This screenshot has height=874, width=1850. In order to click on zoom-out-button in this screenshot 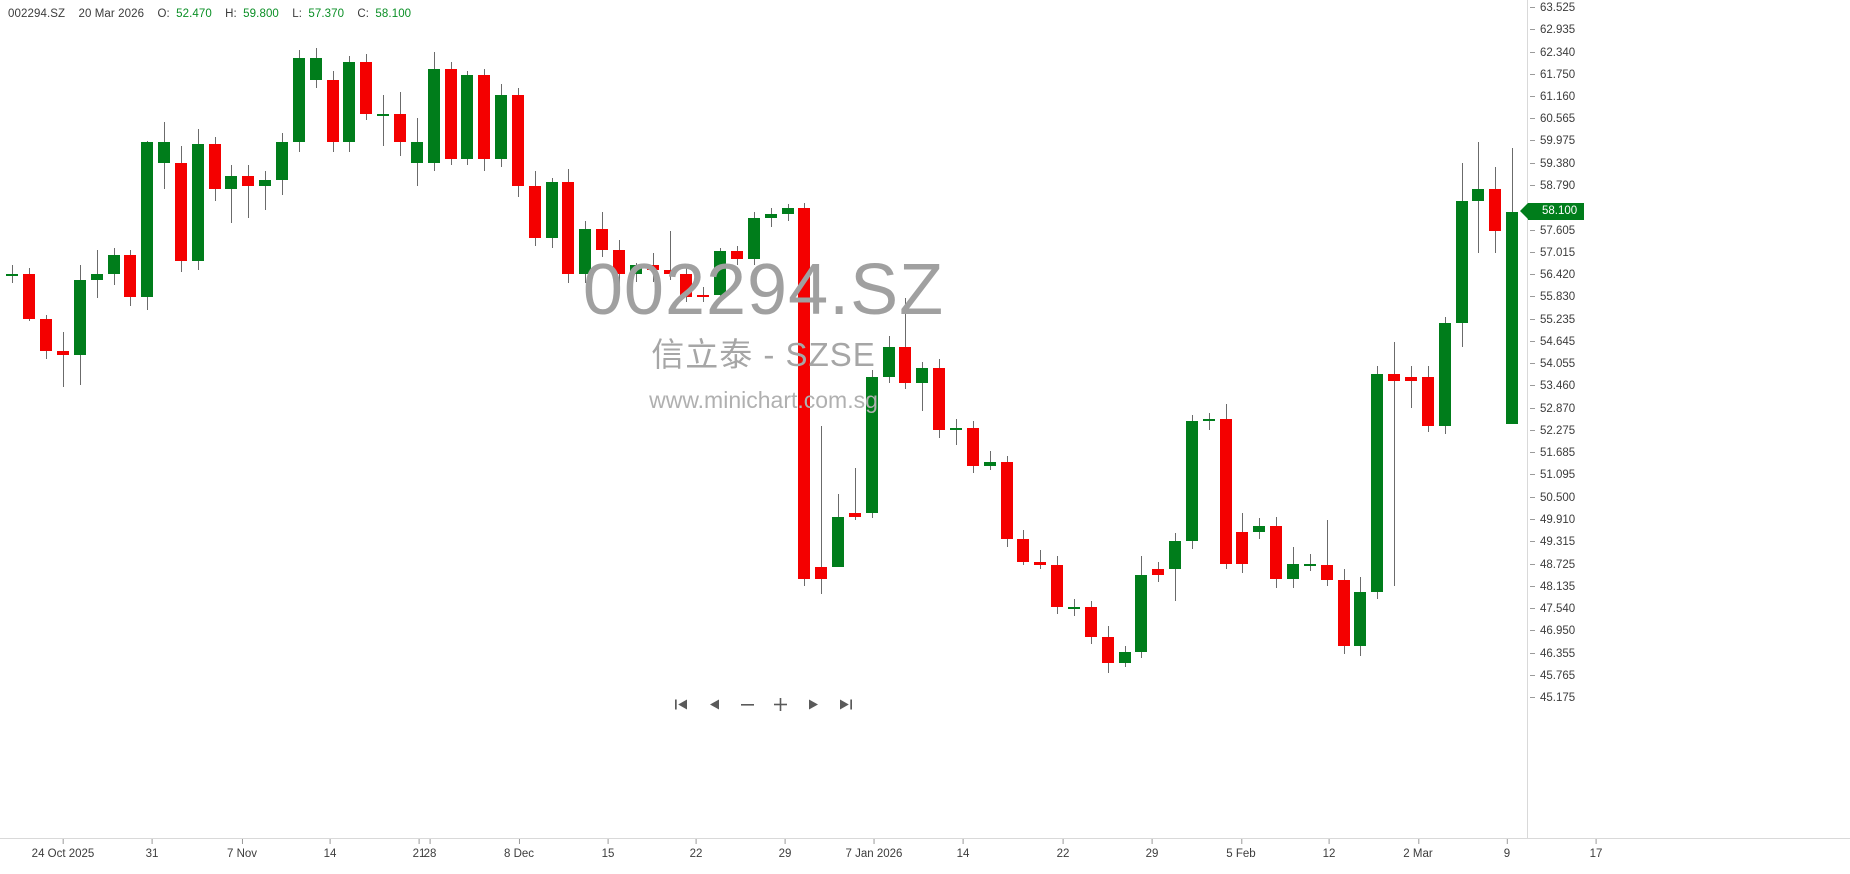, I will do `click(747, 704)`.